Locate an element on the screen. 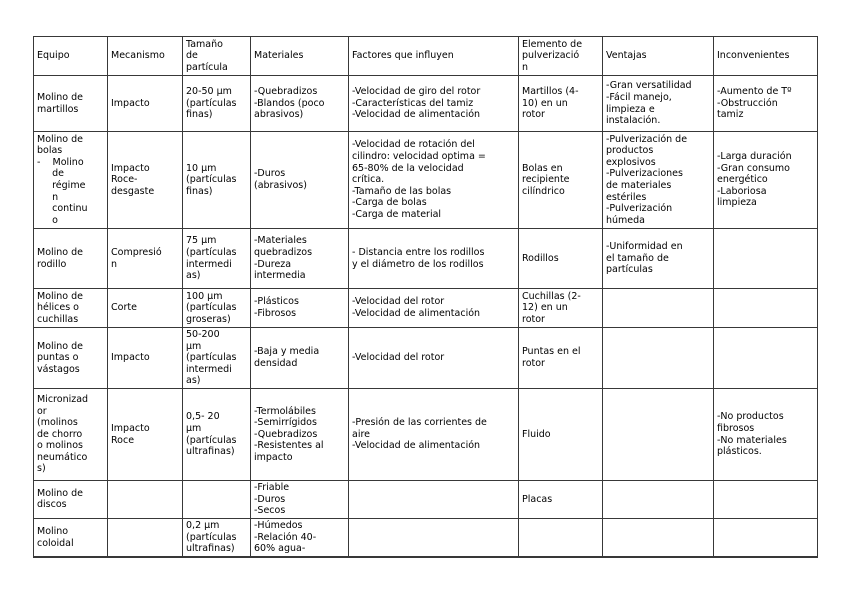 This screenshot has width=848, height=599. cell-discos-equipo: Molino de discos is located at coordinates (70, 499).